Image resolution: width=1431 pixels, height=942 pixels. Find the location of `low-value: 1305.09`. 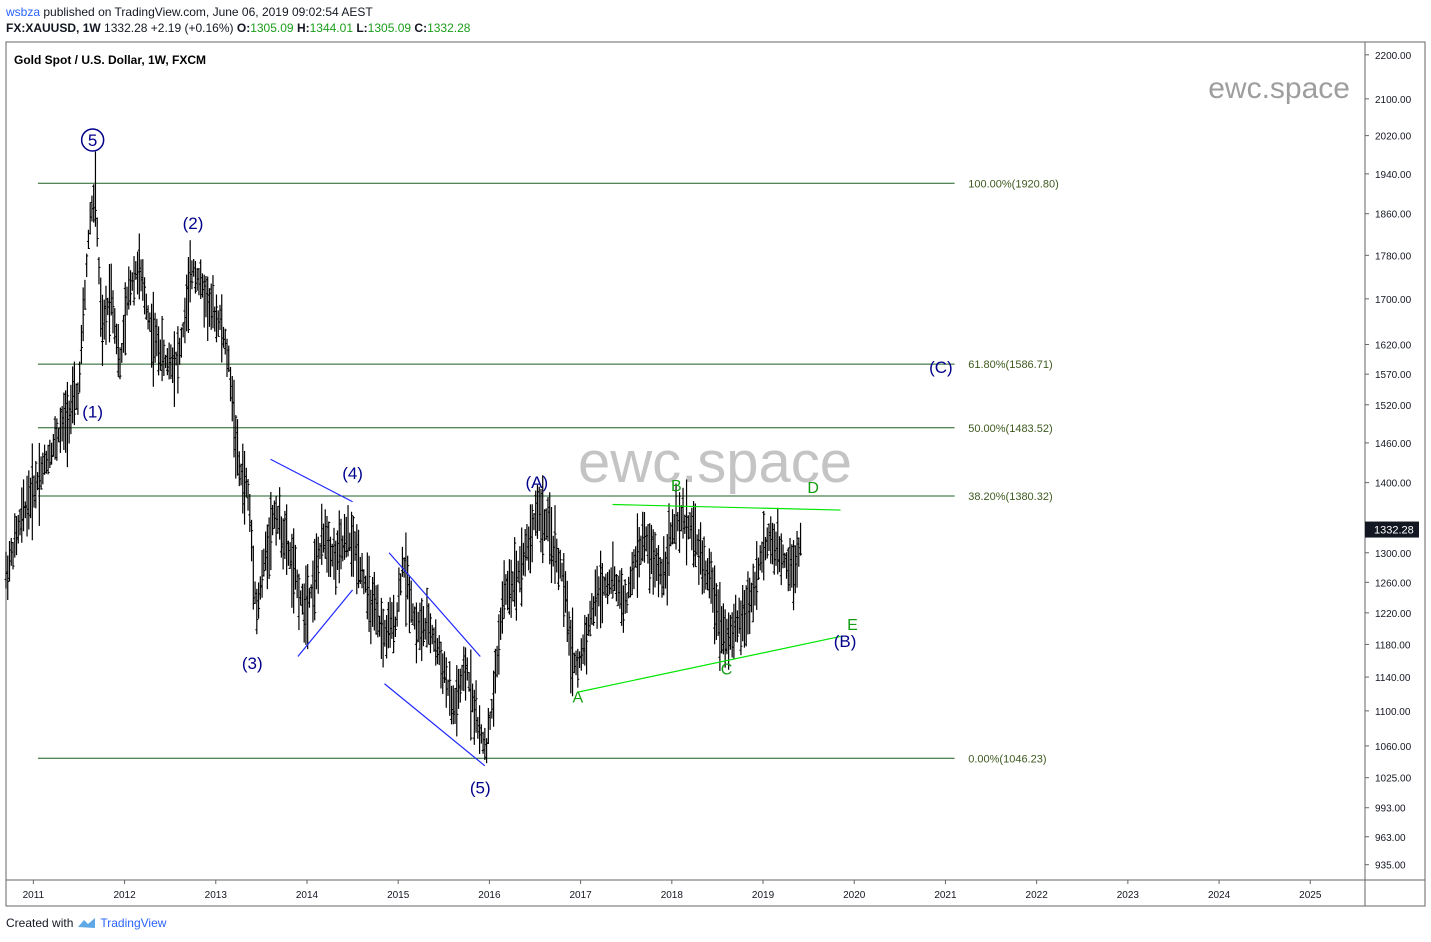

low-value: 1305.09 is located at coordinates (389, 28).